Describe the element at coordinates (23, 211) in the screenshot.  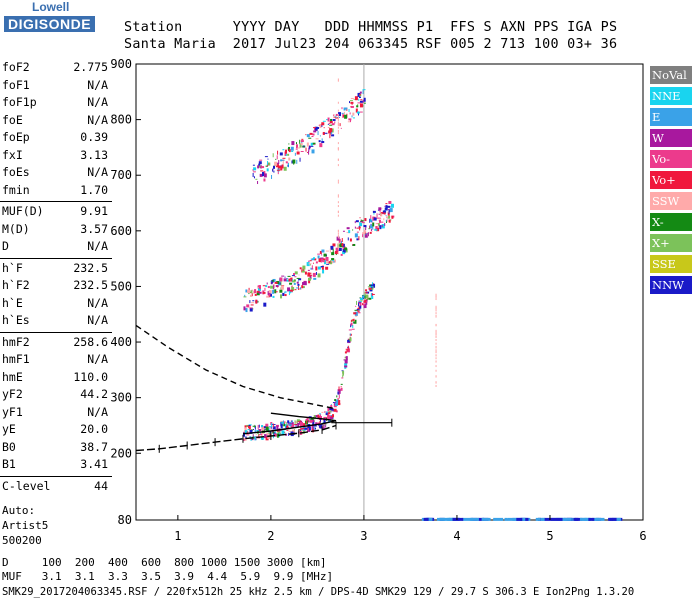
I see `param-label: MUF(D)` at that location.